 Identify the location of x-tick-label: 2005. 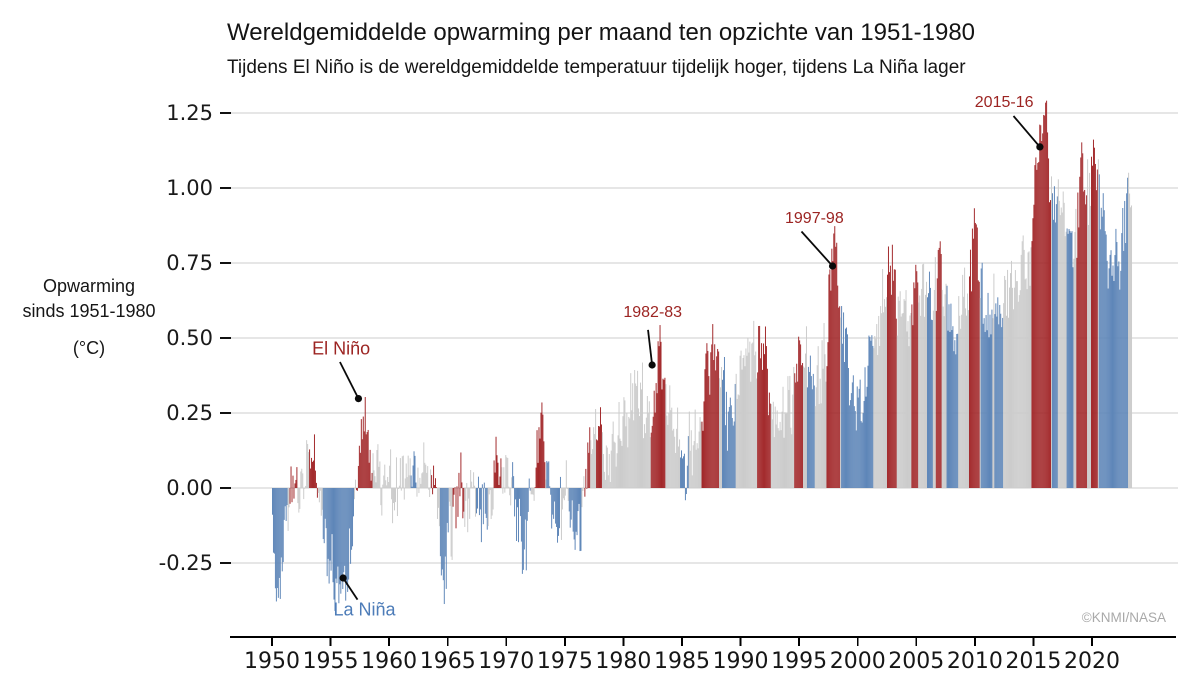
(916, 661).